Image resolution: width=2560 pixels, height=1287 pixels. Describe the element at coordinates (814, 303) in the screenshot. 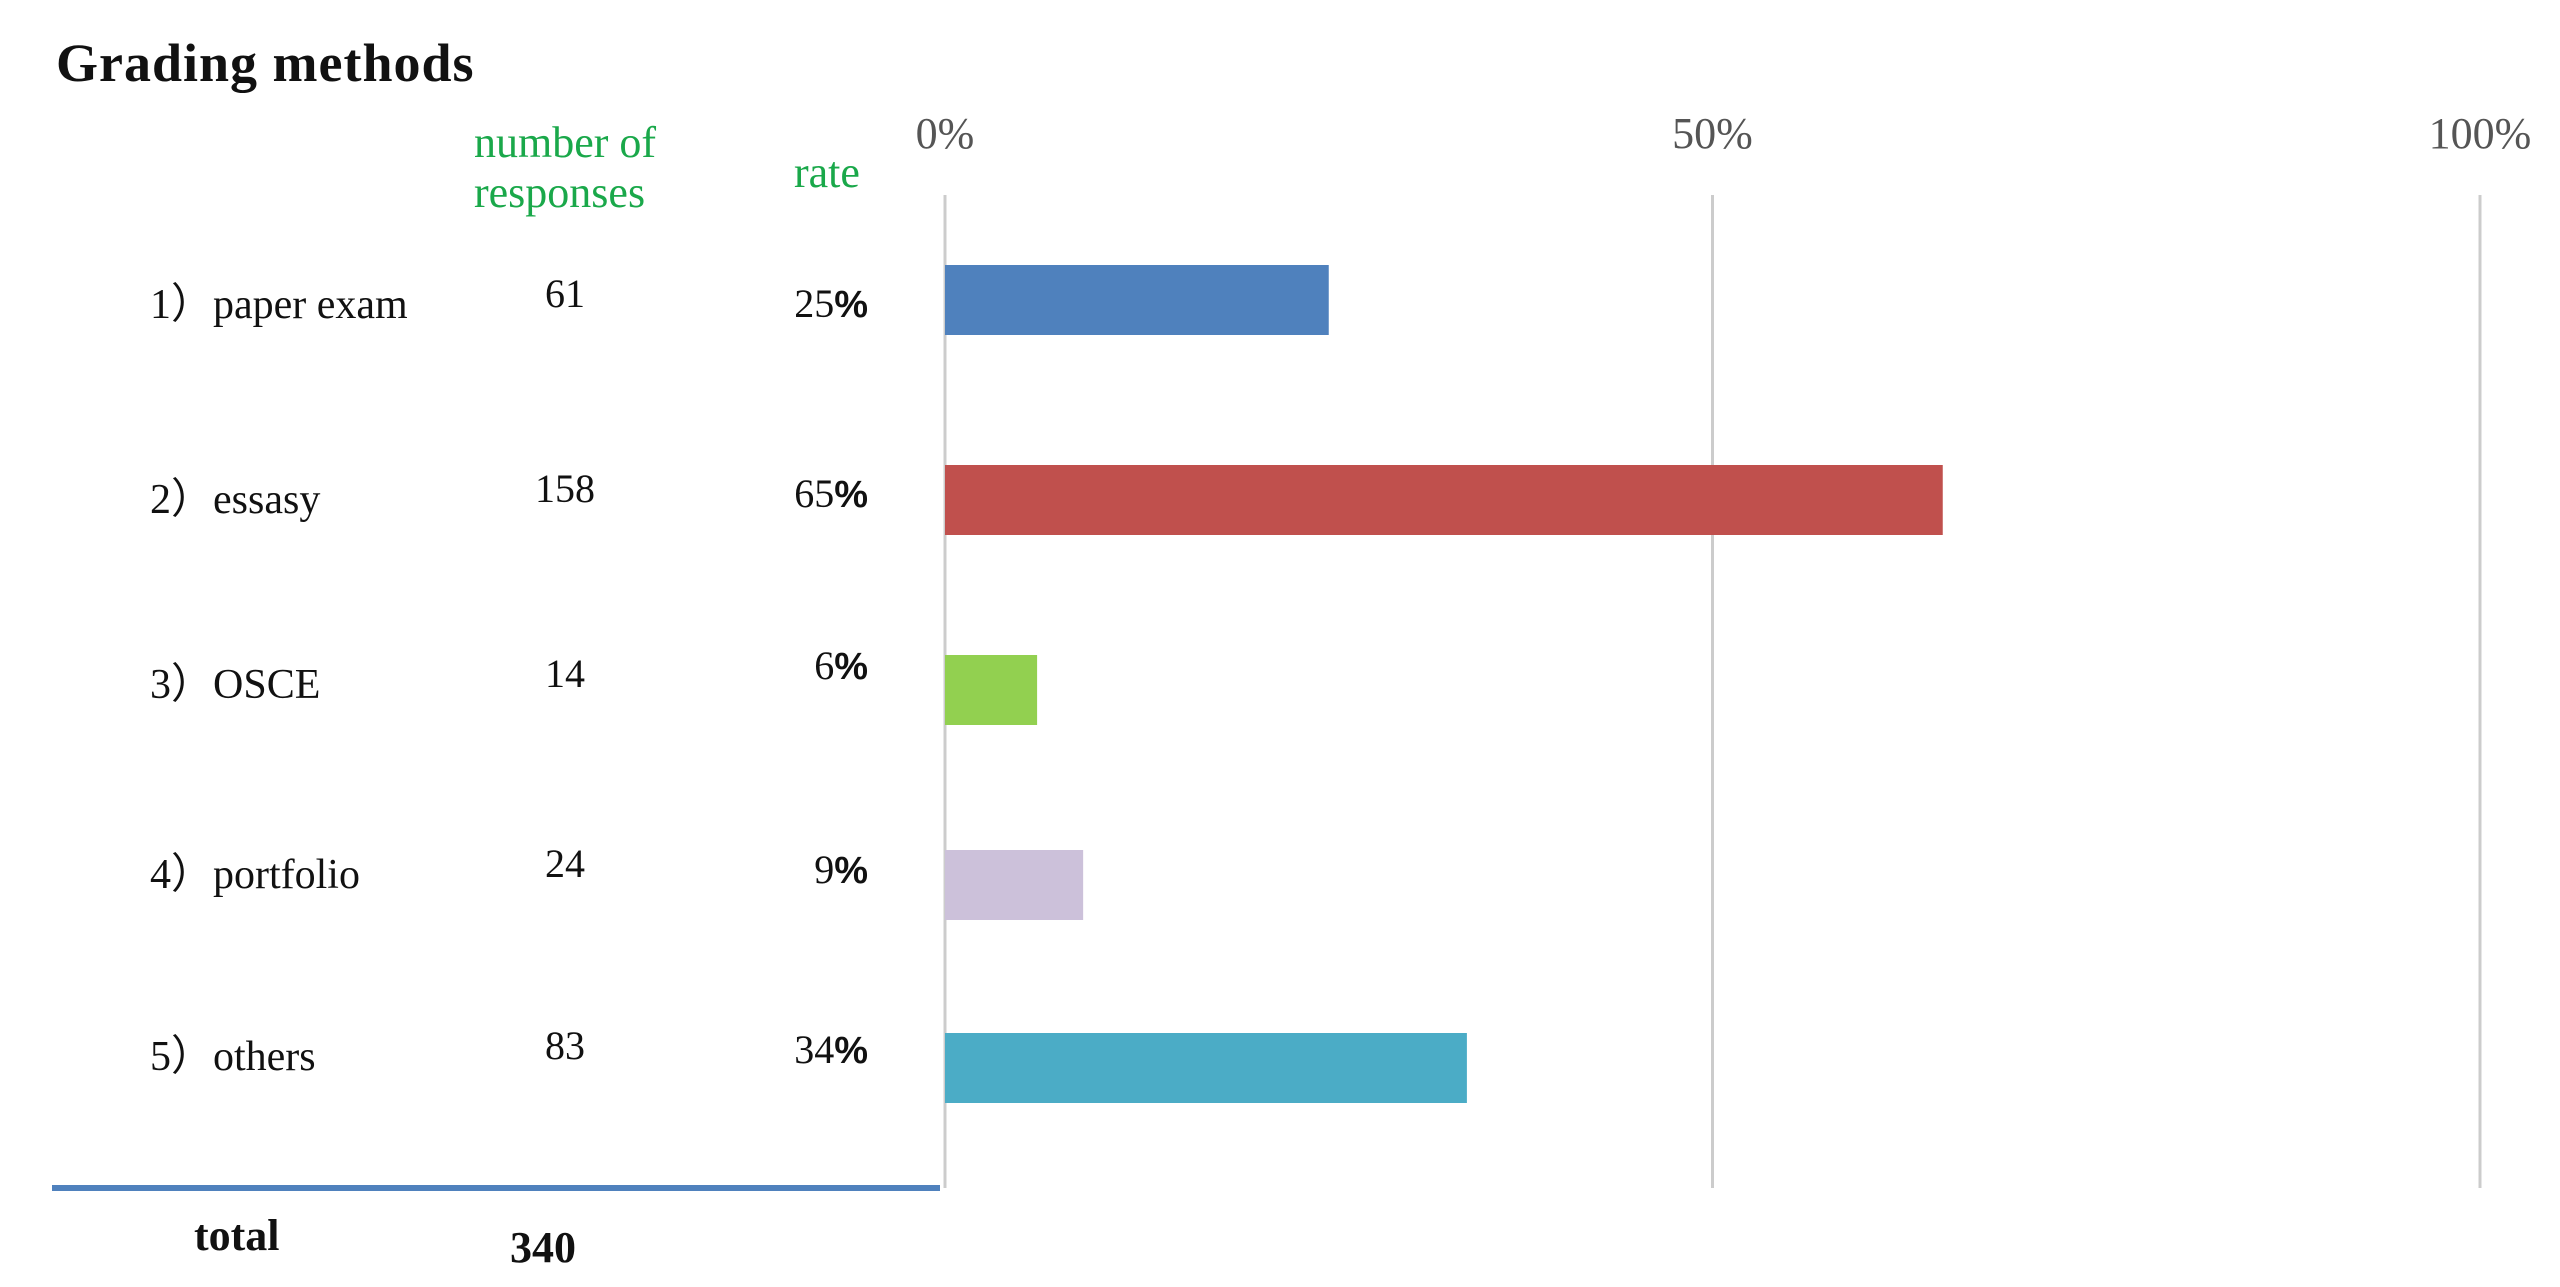

I see `rate-number: 25` at that location.